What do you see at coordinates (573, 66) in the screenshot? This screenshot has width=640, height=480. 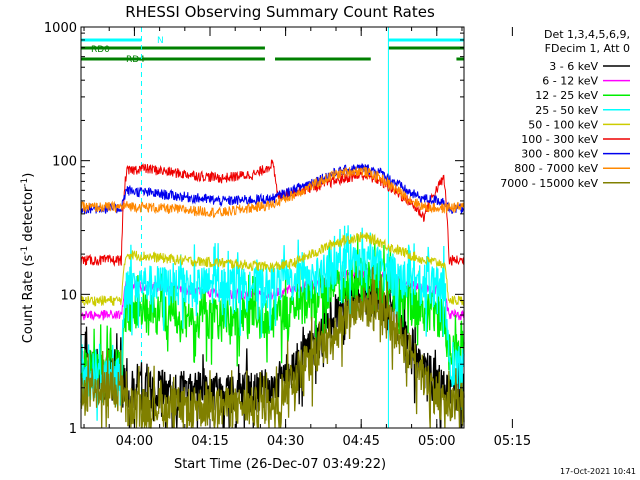 I see `legend-entry-label: 3 - 6 keV` at bounding box center [573, 66].